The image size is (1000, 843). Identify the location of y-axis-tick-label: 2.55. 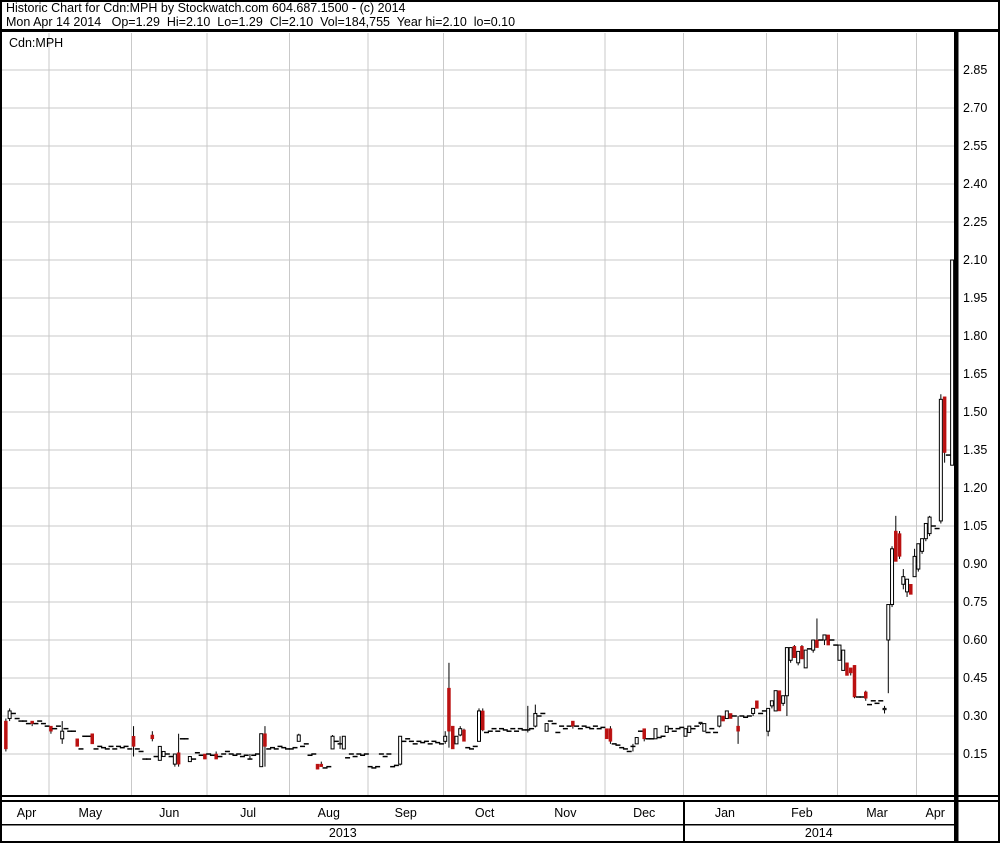
(975, 146).